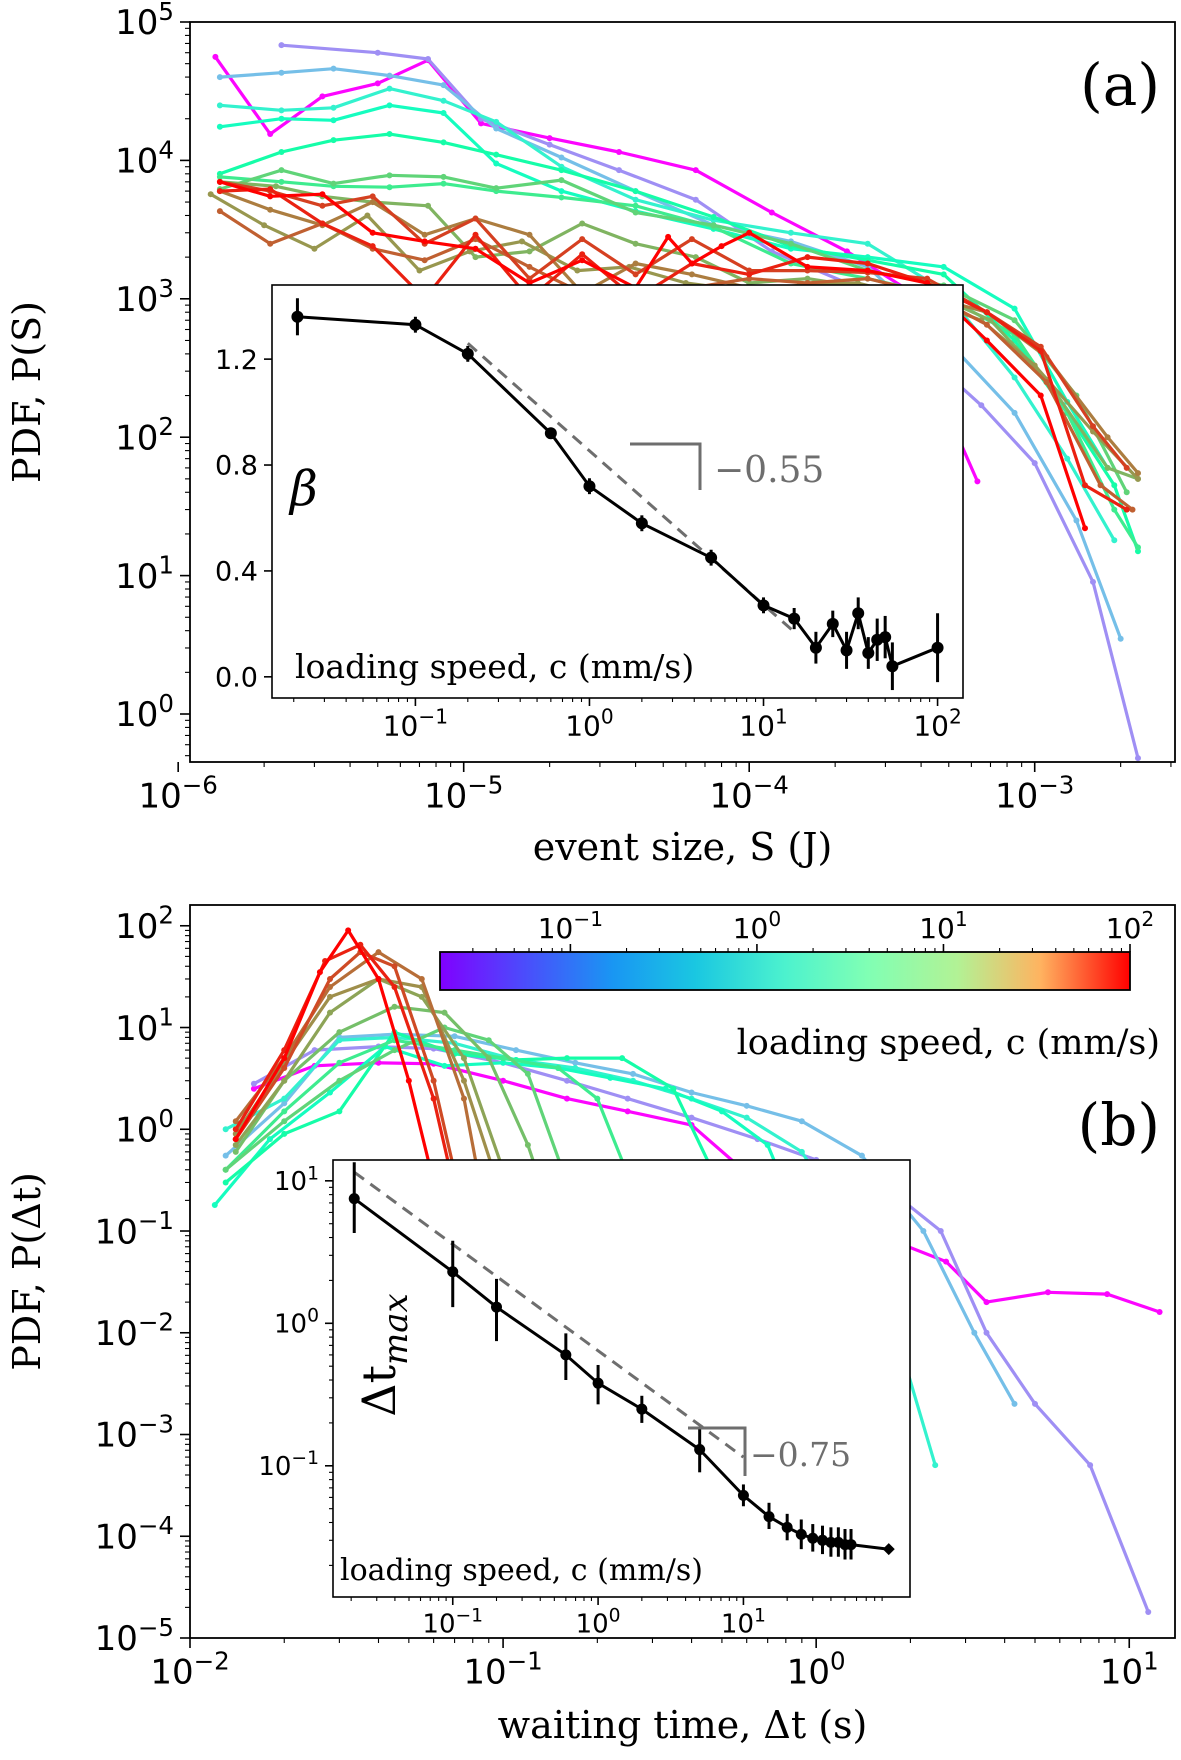 Image resolution: width=1181 pixels, height=1760 pixels. Describe the element at coordinates (236, 360) in the screenshot. I see `a-inset-axis-ytick-label: 1.2` at that location.